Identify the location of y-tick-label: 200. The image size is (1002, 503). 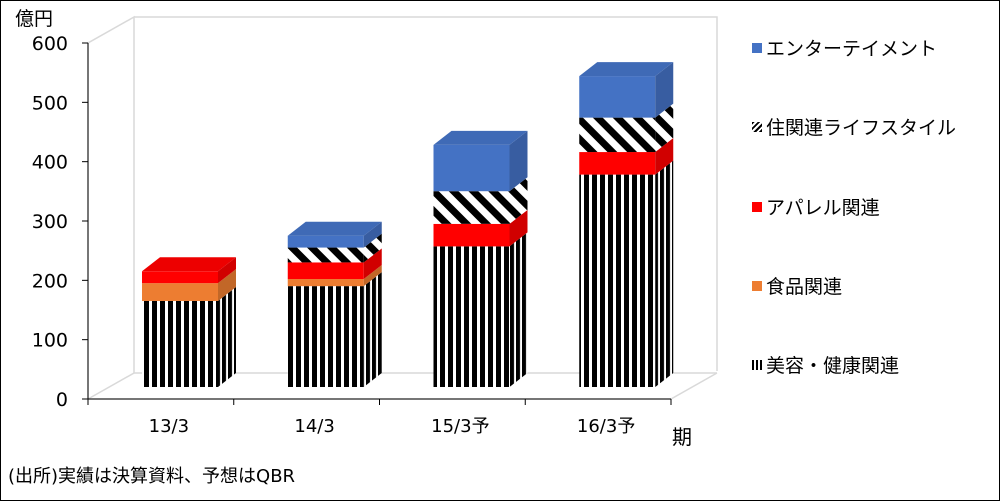
(50, 281).